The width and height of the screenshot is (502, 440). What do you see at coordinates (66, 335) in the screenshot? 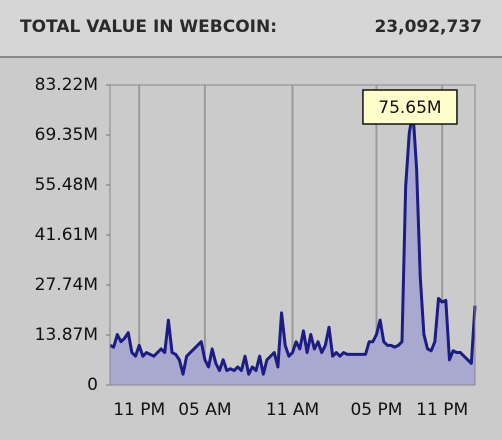
I see `y-tick-label: 13.87M` at bounding box center [66, 335].